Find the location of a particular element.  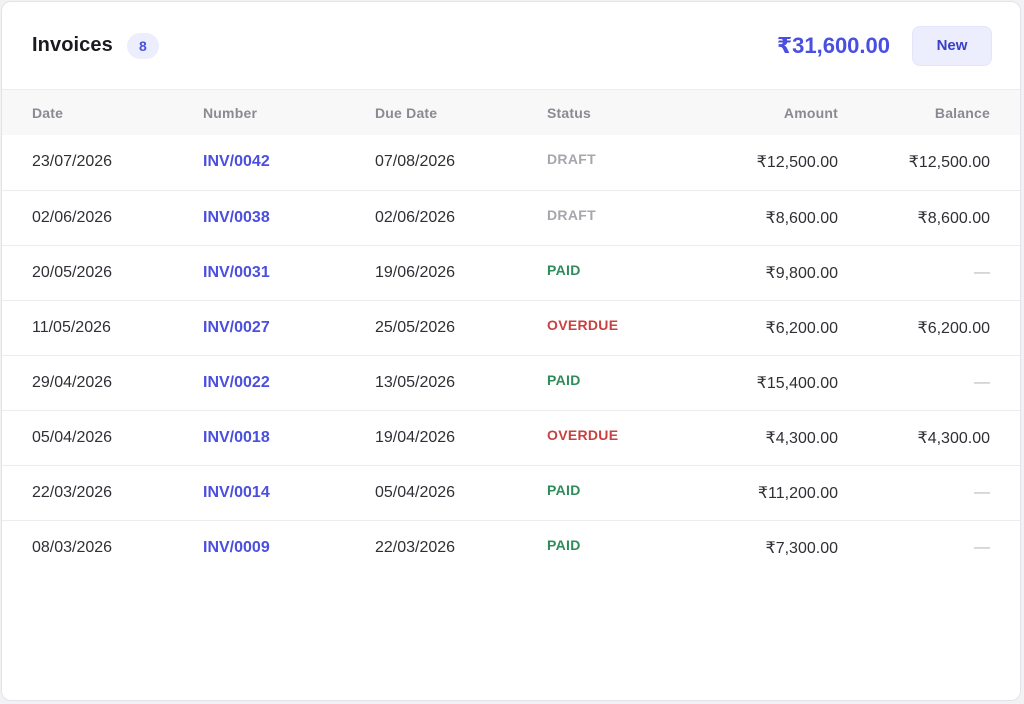

cell-number: INV/0027 is located at coordinates (289, 327).